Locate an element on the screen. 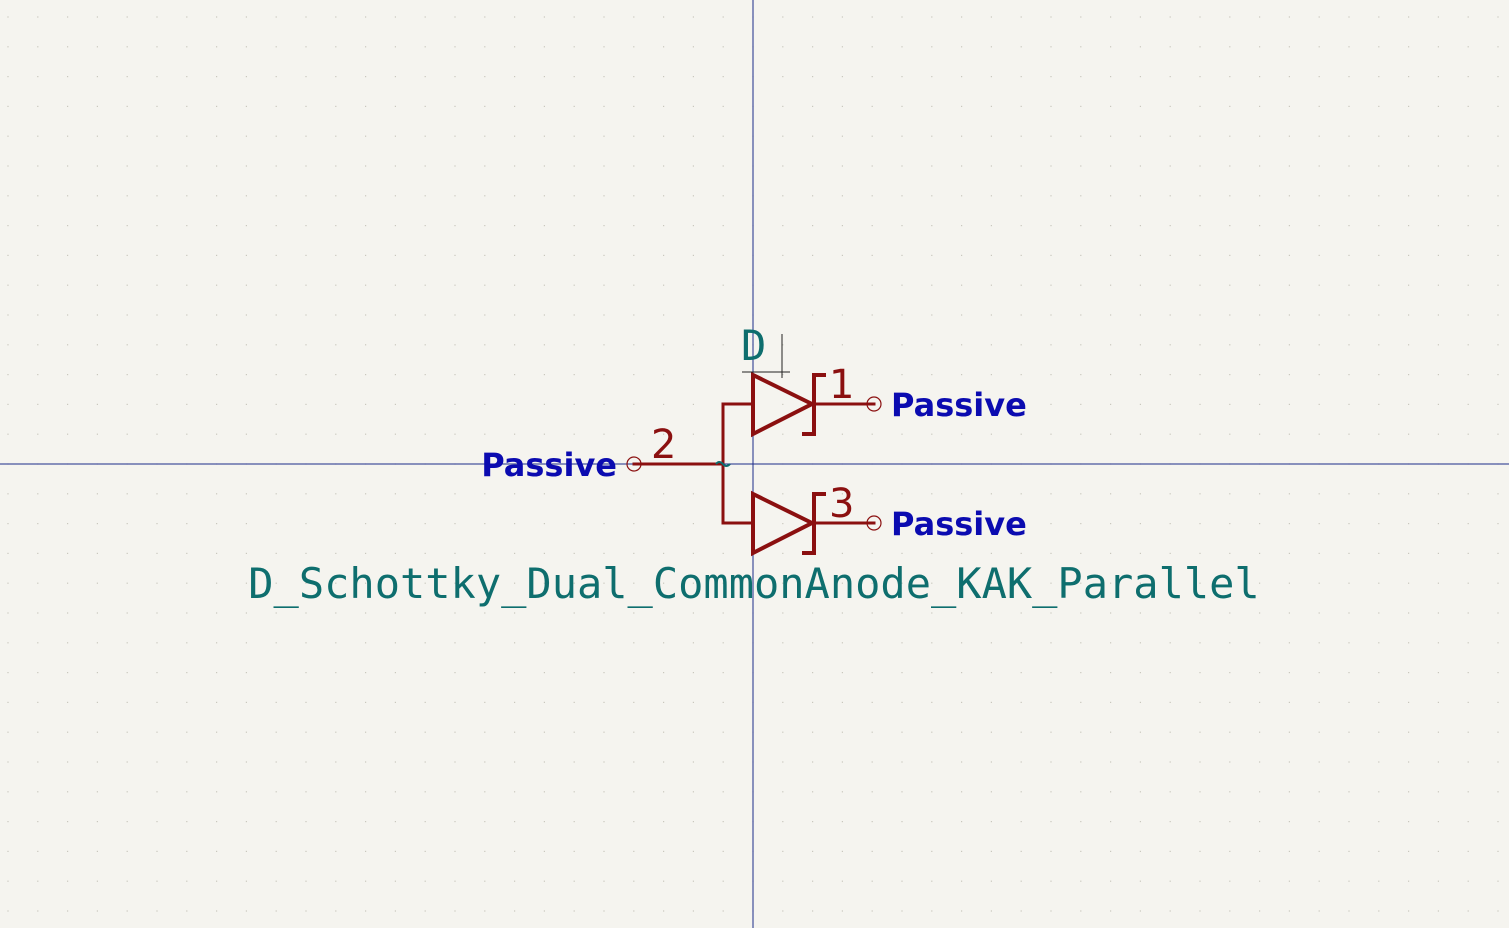 This screenshot has width=1509, height=928. pin-2-endpoint is located at coordinates (634, 464).